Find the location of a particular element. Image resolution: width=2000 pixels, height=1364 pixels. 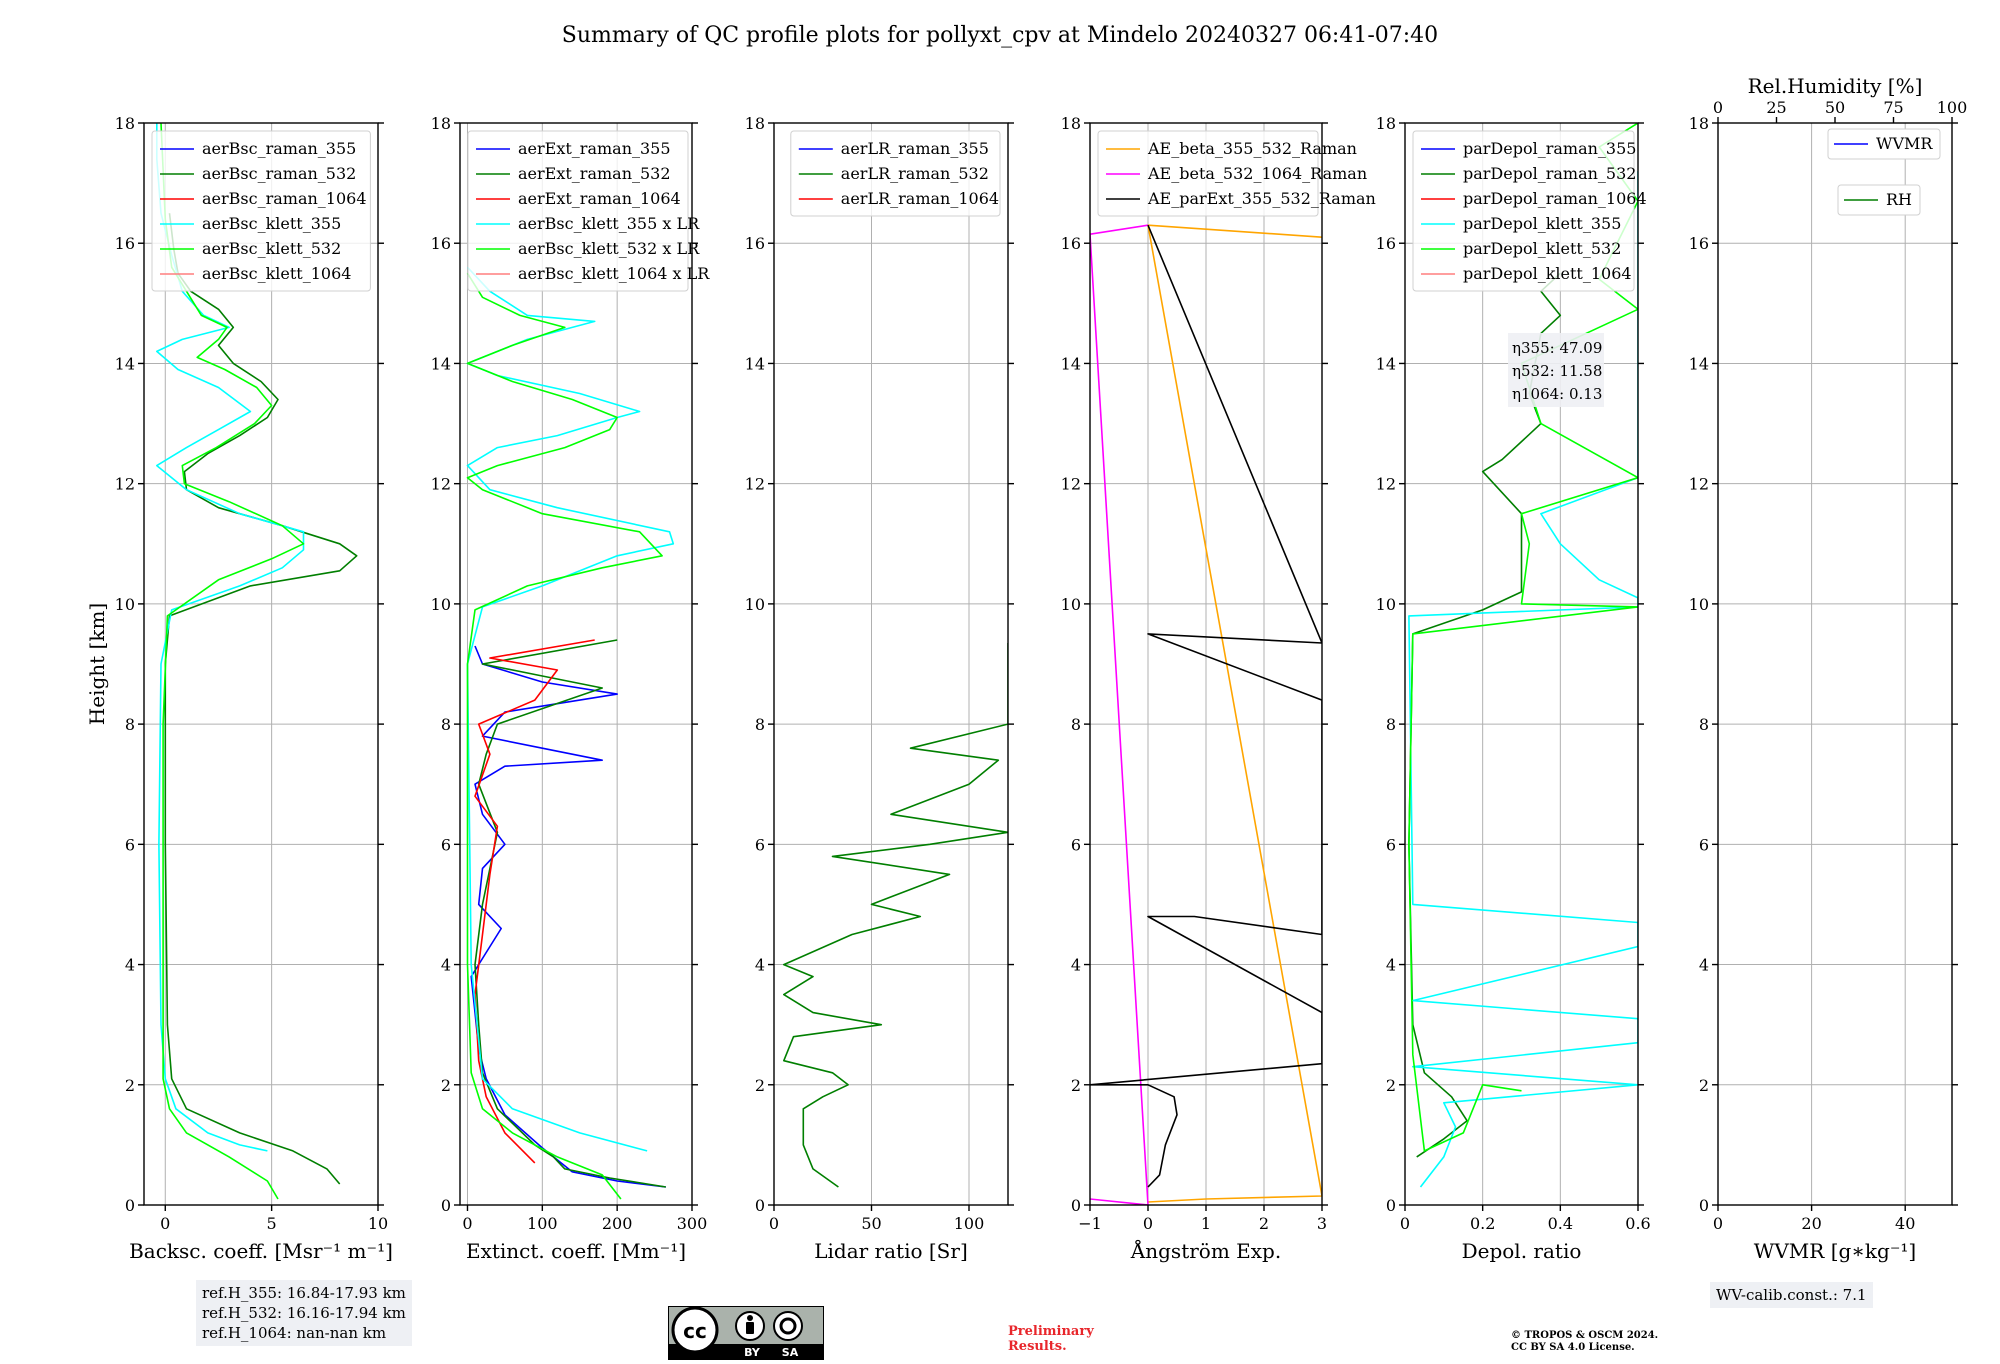

series-line-AE-beta-355-532-Raman is located at coordinates (1234, 713).